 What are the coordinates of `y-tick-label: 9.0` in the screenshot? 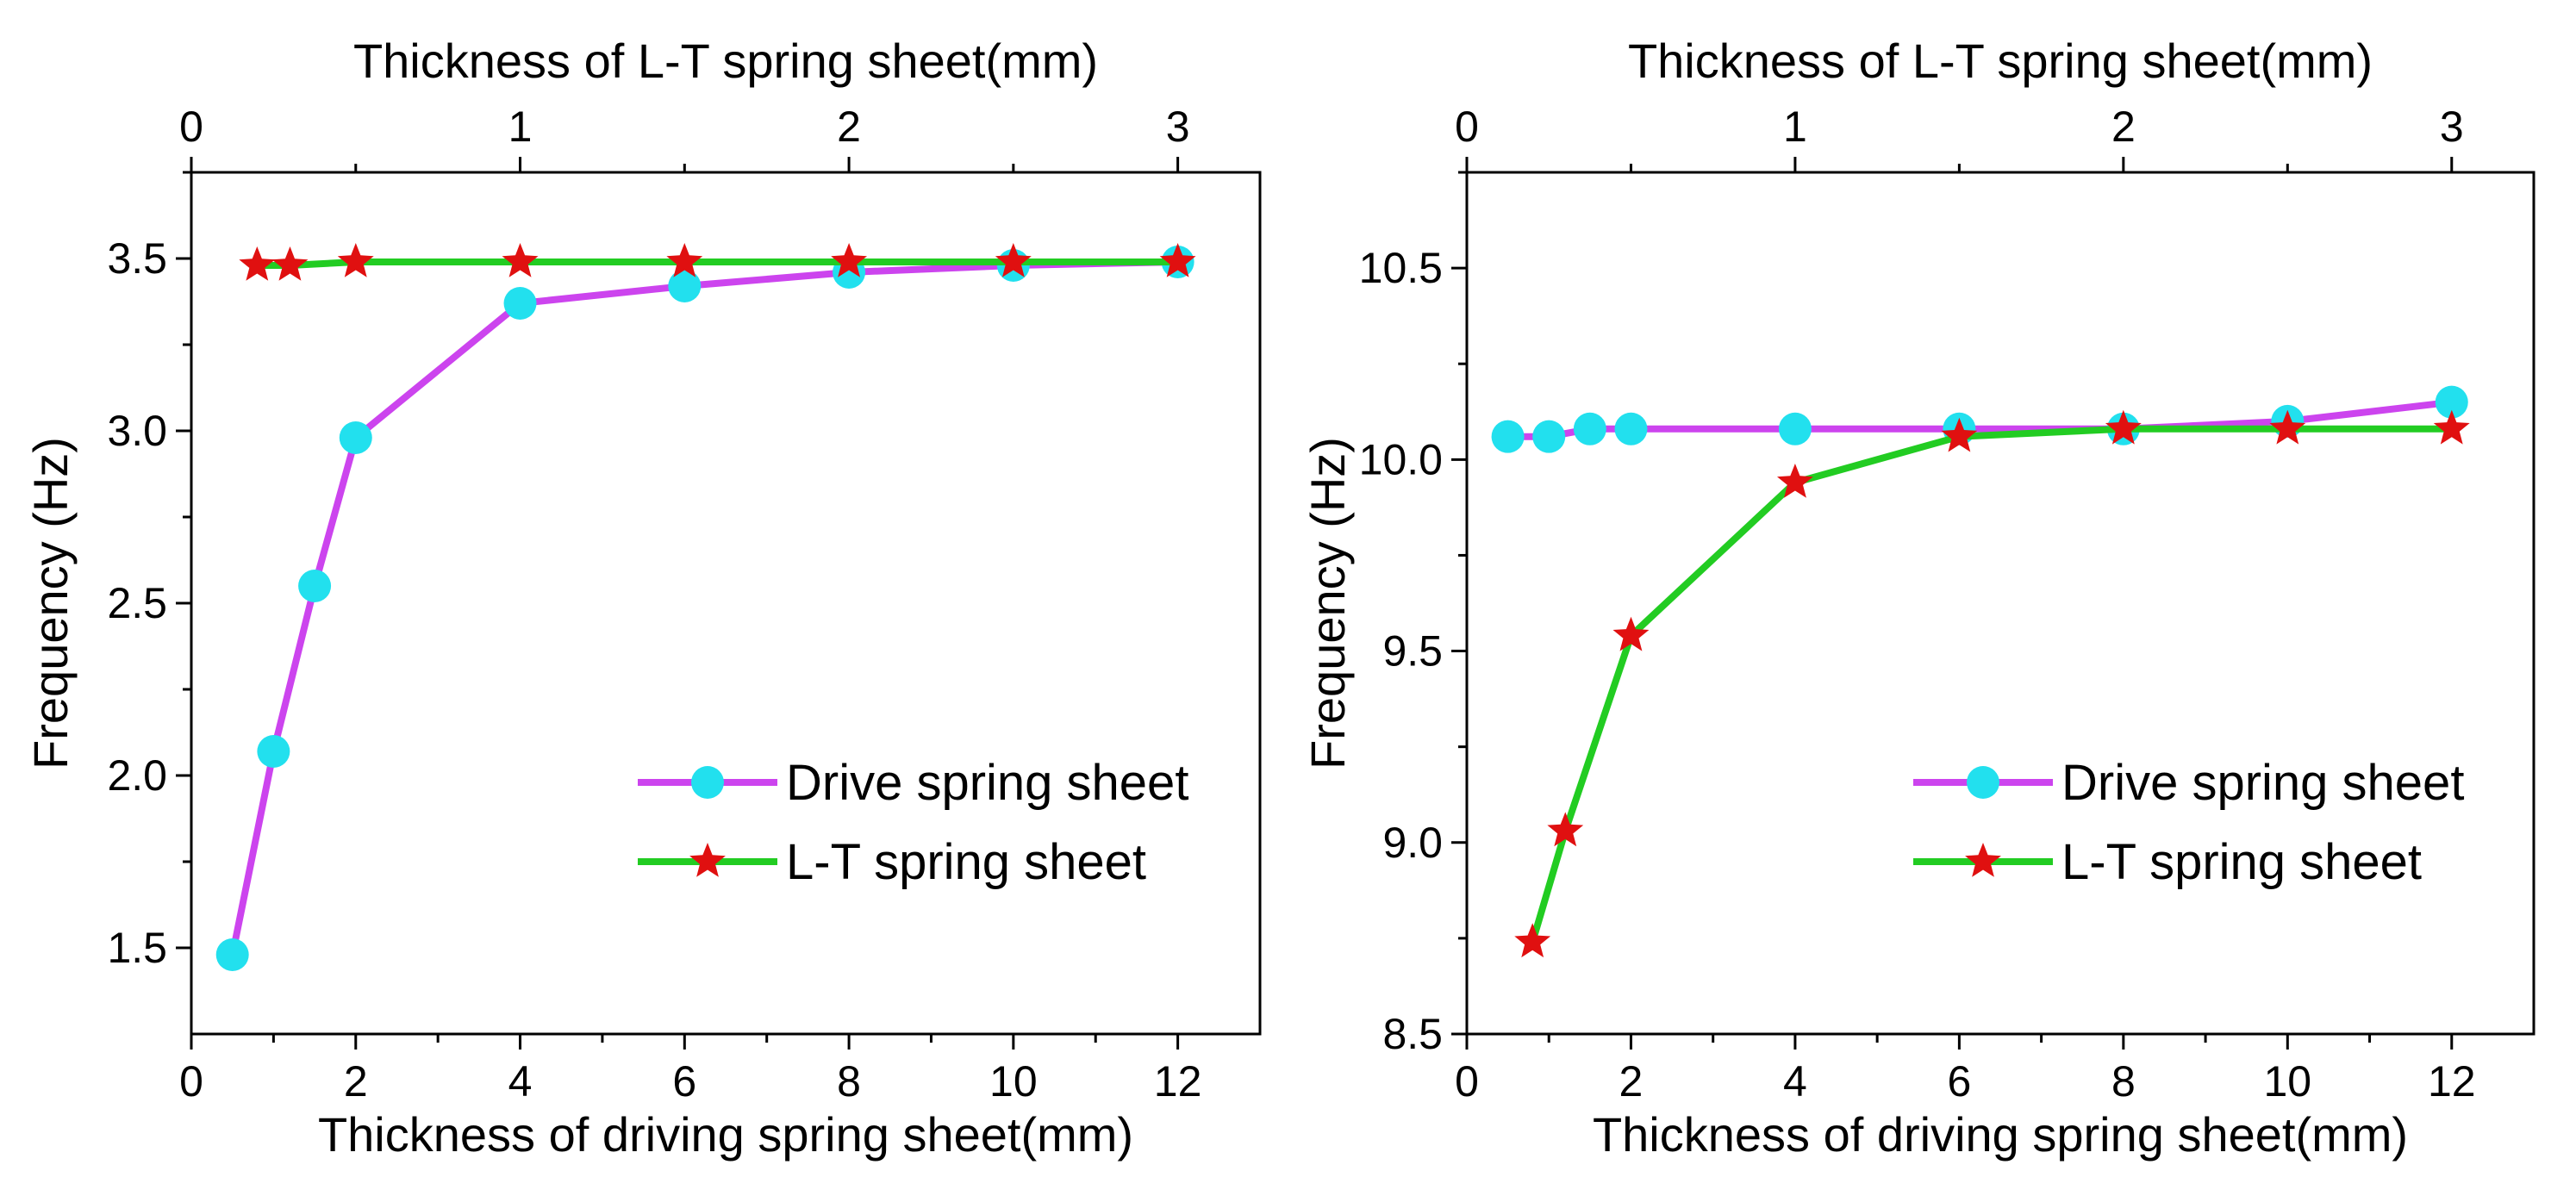 It's located at (1412, 843).